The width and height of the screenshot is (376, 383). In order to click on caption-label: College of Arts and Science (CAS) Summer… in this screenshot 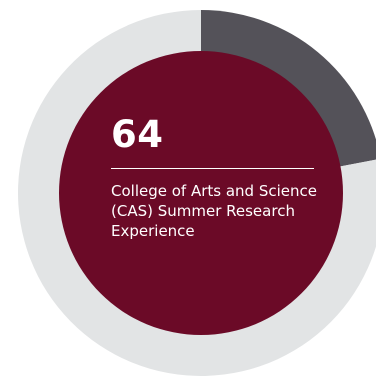, I will do `click(214, 211)`.